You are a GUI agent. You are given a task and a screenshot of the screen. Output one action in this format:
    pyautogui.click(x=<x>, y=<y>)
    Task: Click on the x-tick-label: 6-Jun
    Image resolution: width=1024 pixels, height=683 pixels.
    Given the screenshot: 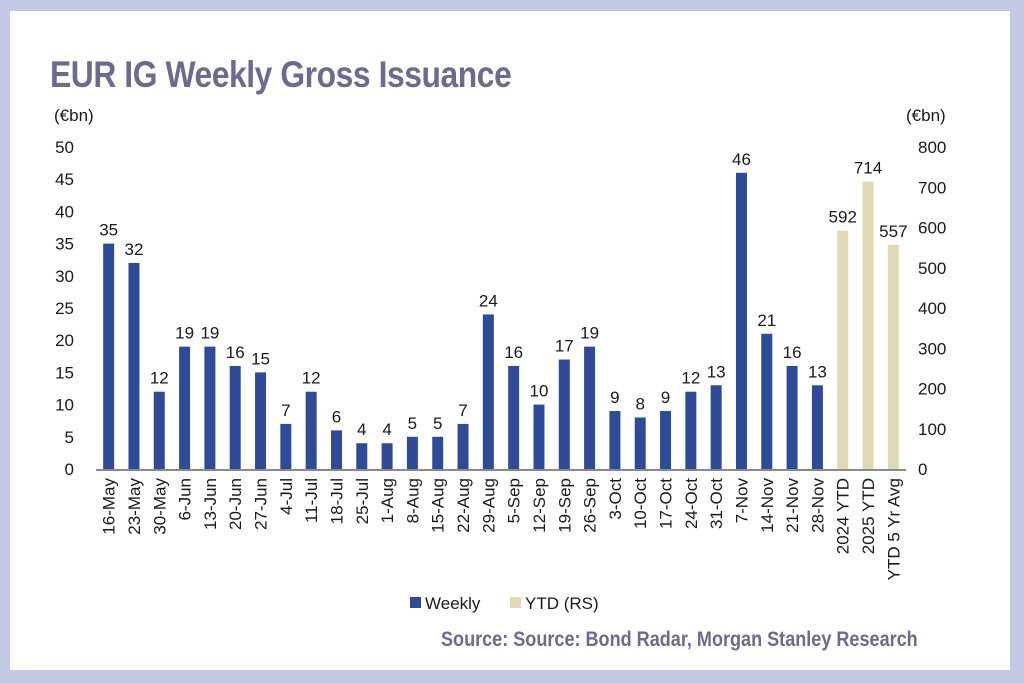 What is the action you would take?
    pyautogui.click(x=185, y=499)
    